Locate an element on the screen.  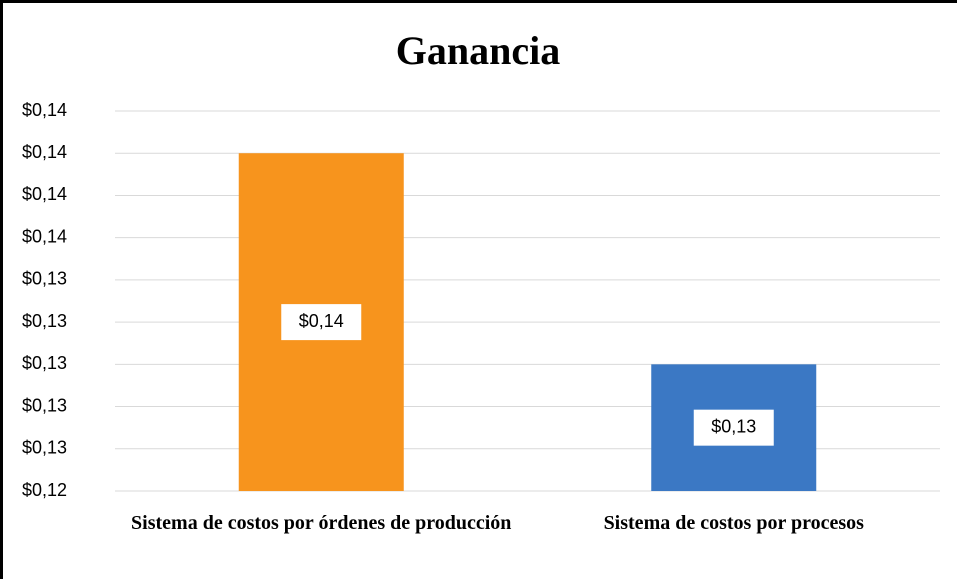
value-label: $0,13 is located at coordinates (733, 426).